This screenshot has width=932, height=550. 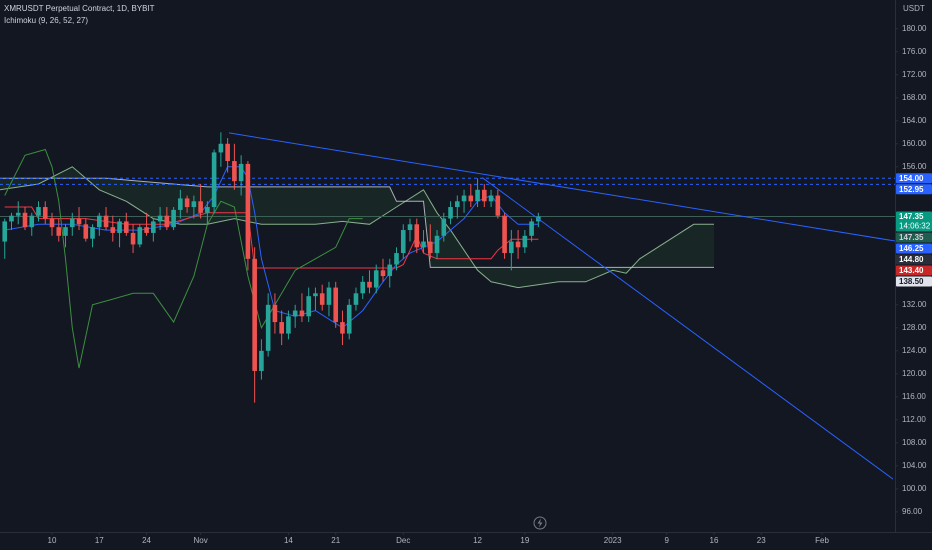 What do you see at coordinates (914, 373) in the screenshot?
I see `y-tick-label: 120.00` at bounding box center [914, 373].